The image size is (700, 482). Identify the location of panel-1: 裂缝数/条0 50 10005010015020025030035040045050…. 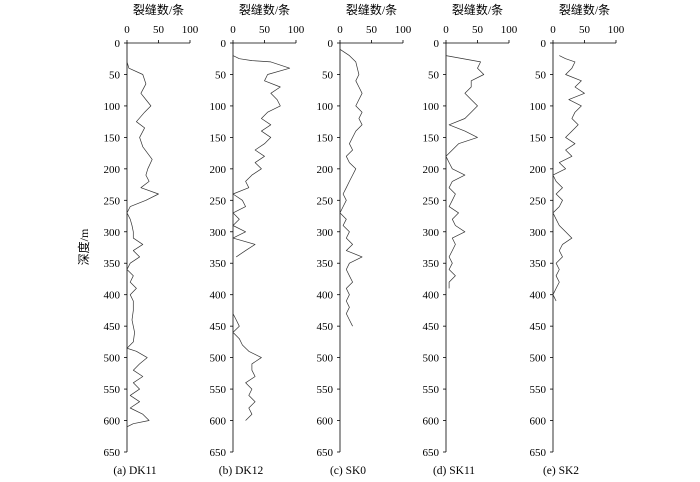
(151, 239).